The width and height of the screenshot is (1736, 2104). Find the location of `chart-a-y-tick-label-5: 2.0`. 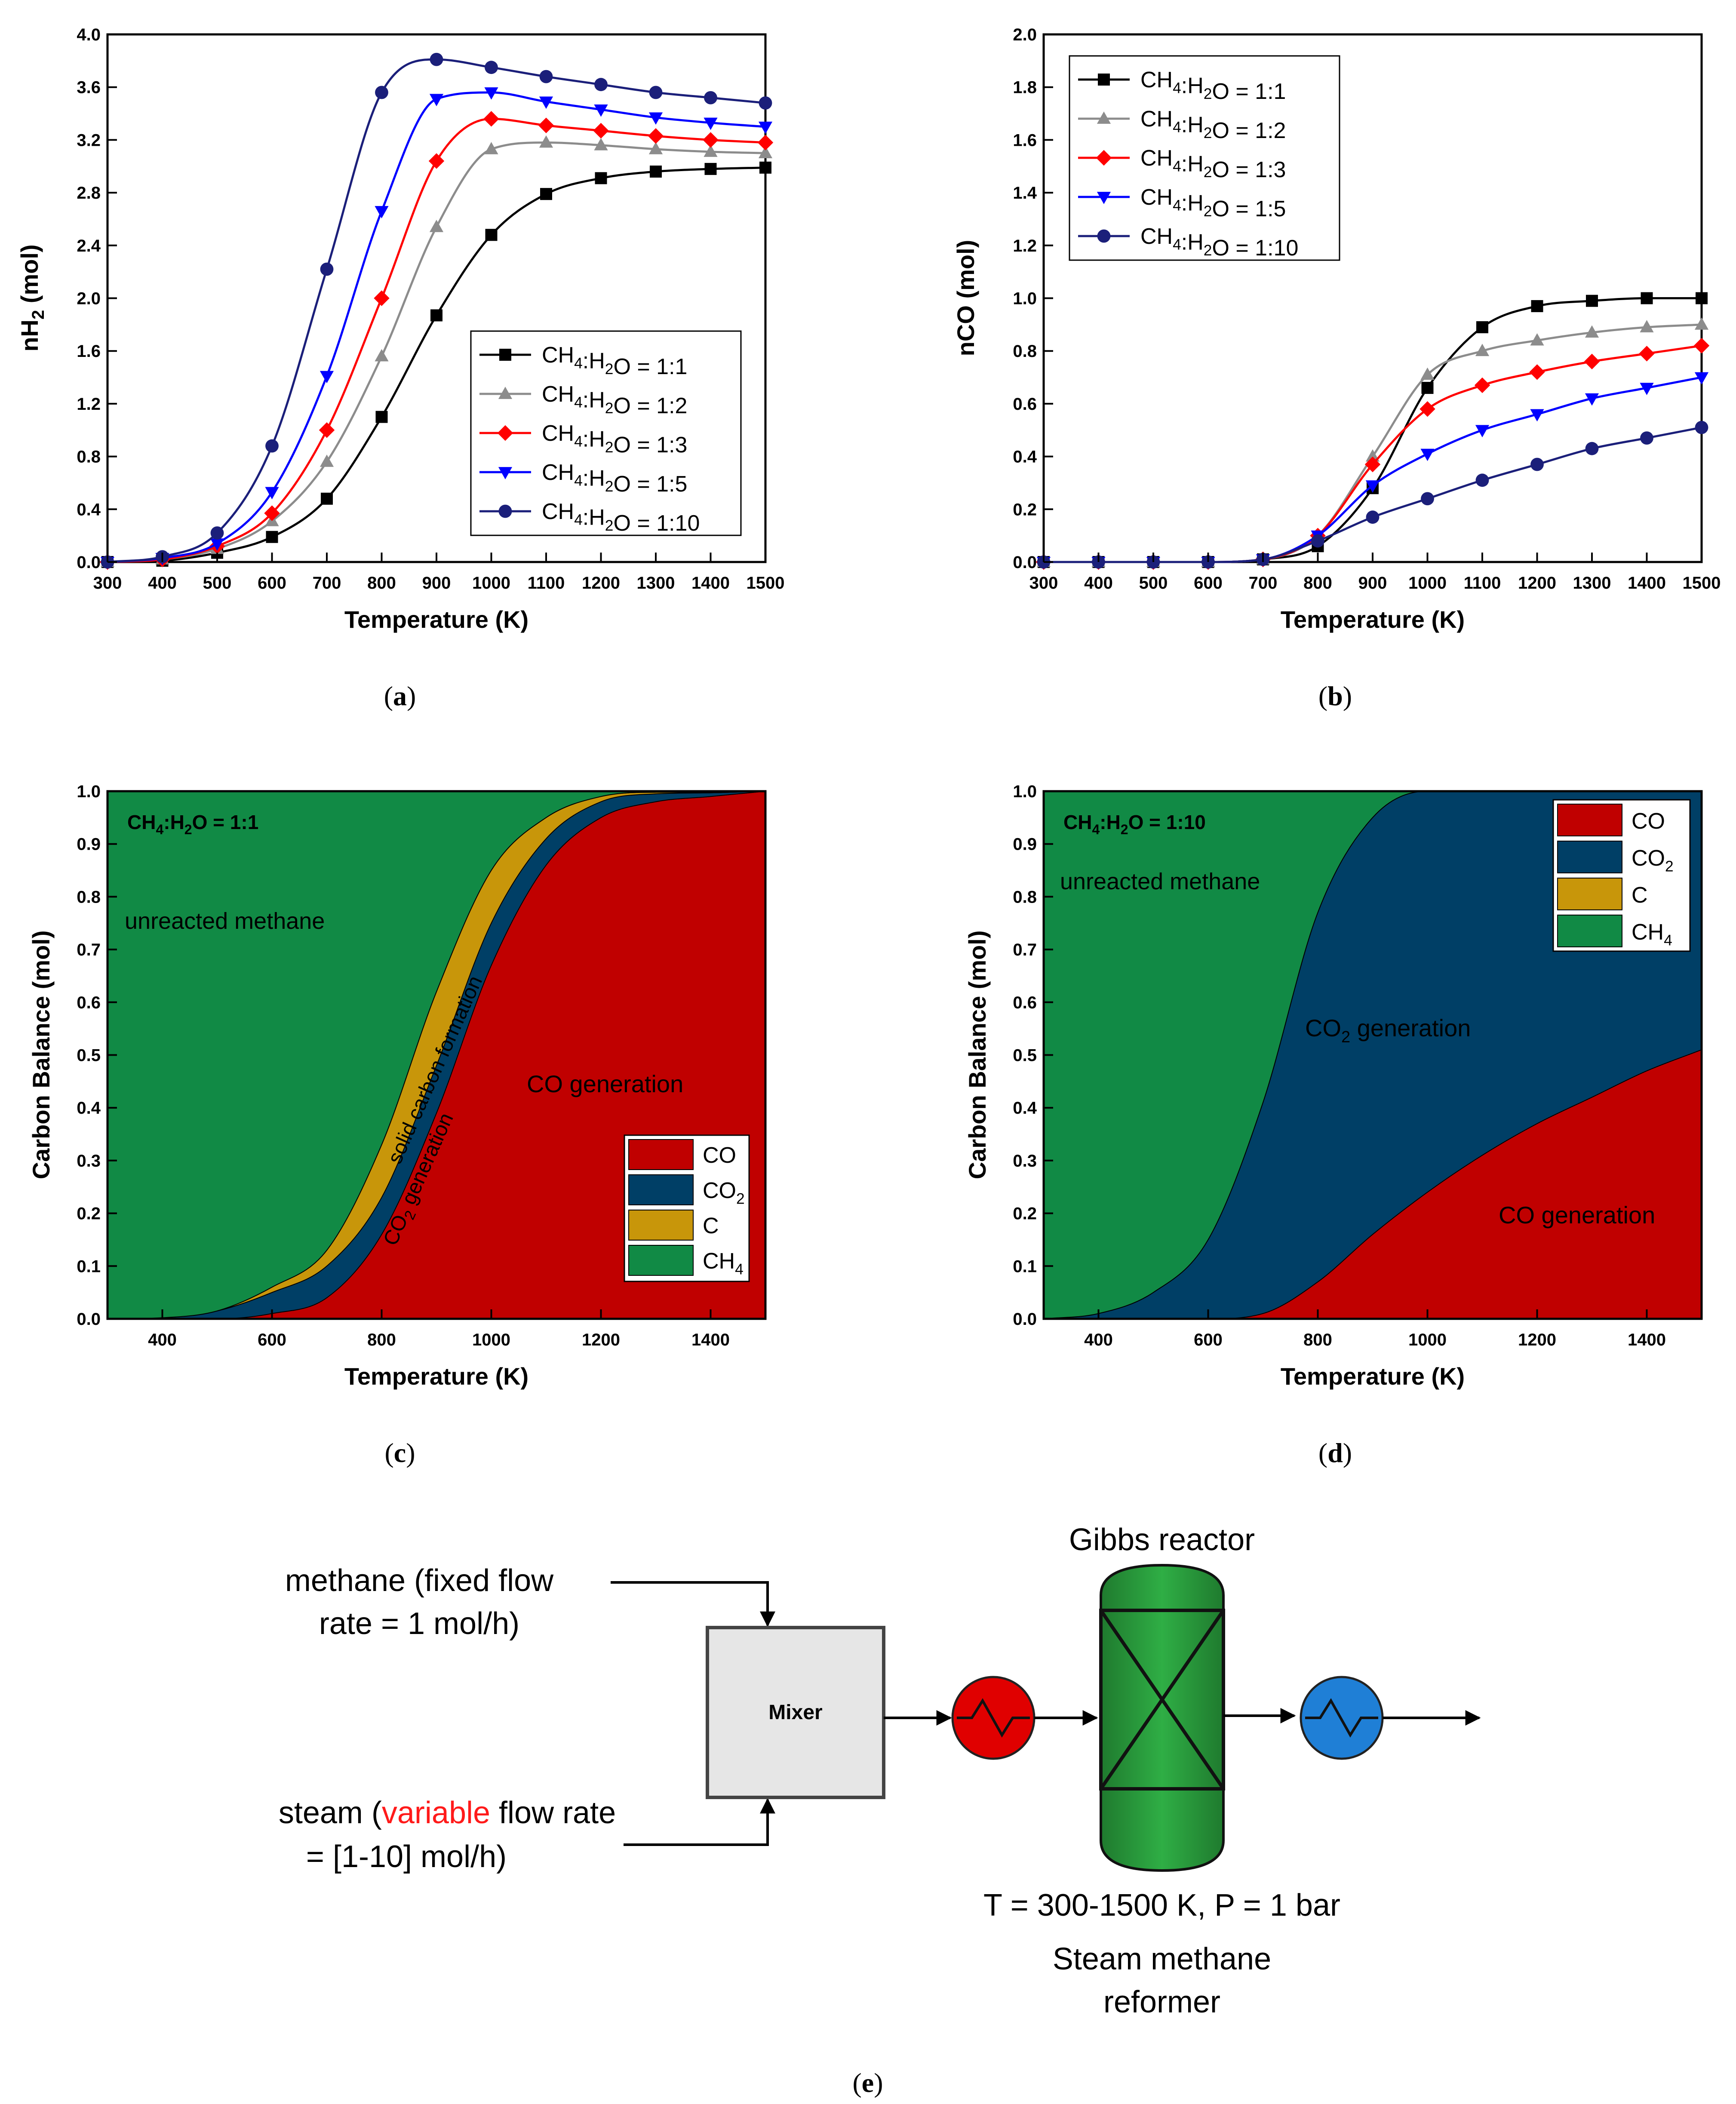

chart-a-y-tick-label-5: 2.0 is located at coordinates (89, 298).